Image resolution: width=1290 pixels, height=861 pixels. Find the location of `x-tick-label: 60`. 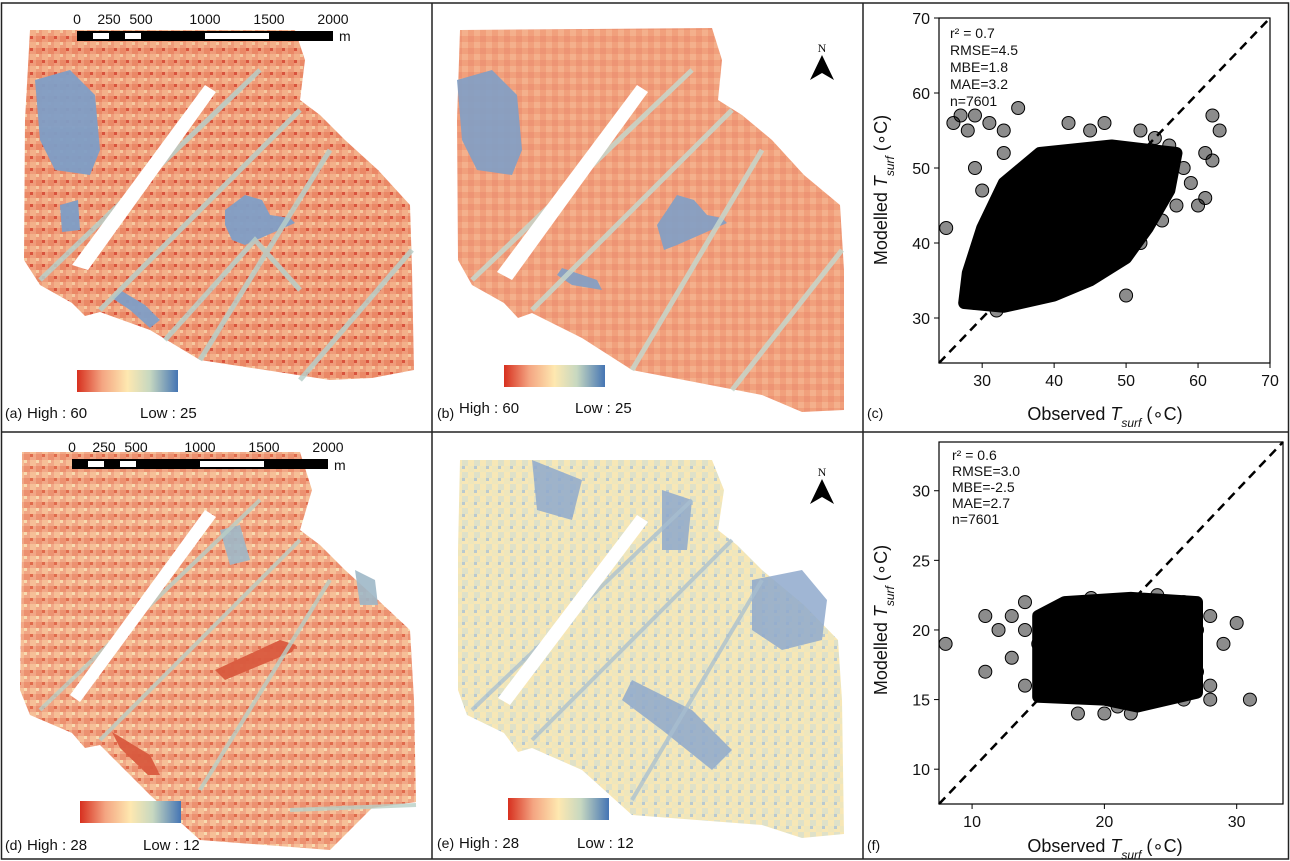

x-tick-label: 60 is located at coordinates (1198, 381).